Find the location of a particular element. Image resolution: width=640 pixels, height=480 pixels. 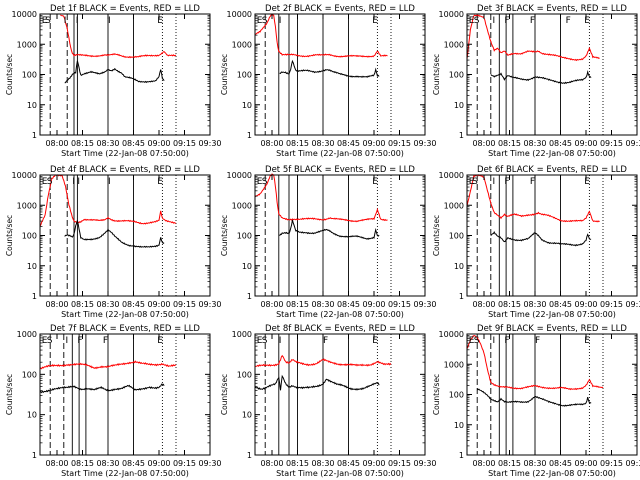

panel-title: Det 1f BLACK = Events, RED = LLD is located at coordinates (125, 9).